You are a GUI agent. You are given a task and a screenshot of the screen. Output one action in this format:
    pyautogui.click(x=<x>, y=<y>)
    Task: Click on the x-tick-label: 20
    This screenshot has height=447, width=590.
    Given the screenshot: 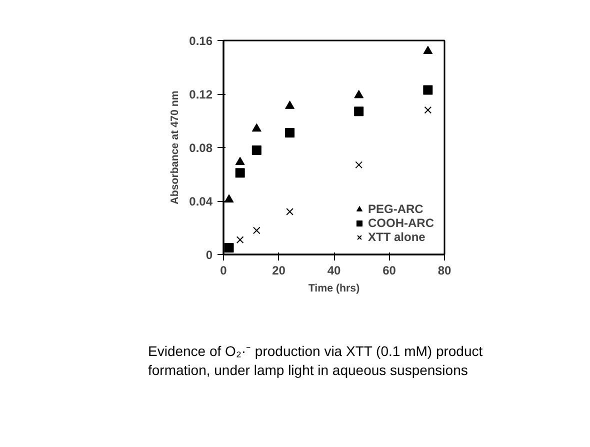 What is the action you would take?
    pyautogui.click(x=279, y=271)
    